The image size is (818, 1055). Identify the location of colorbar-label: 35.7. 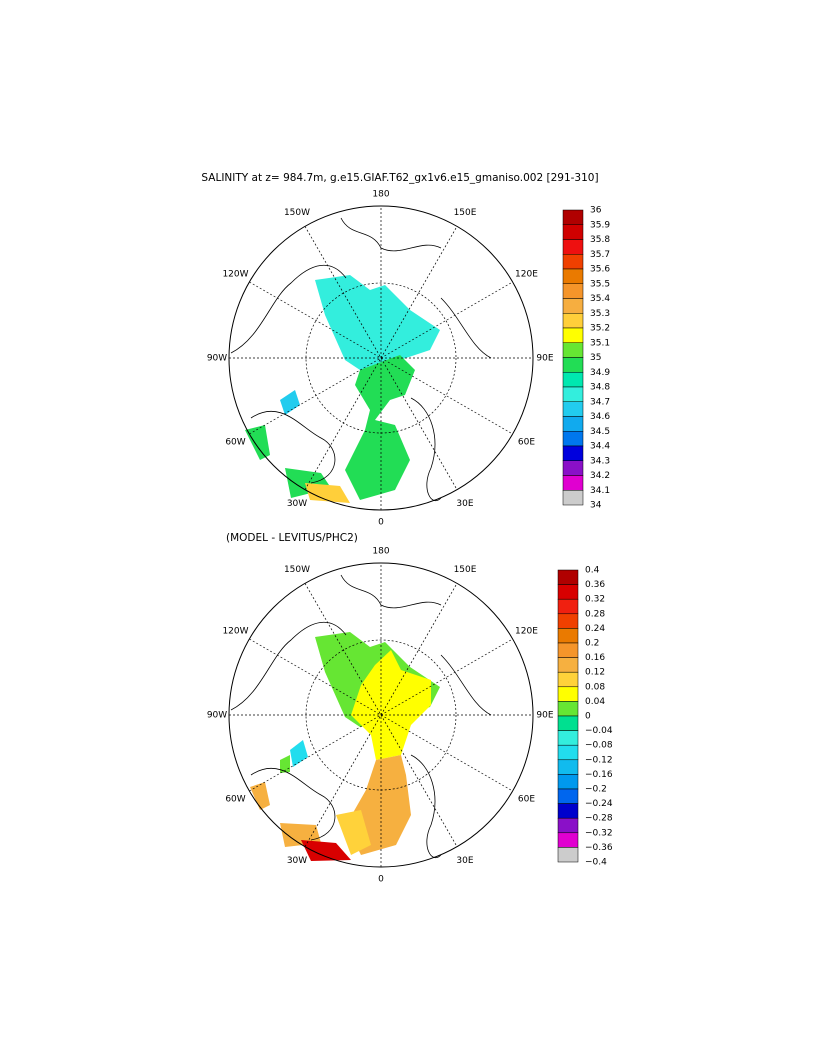
(600, 255).